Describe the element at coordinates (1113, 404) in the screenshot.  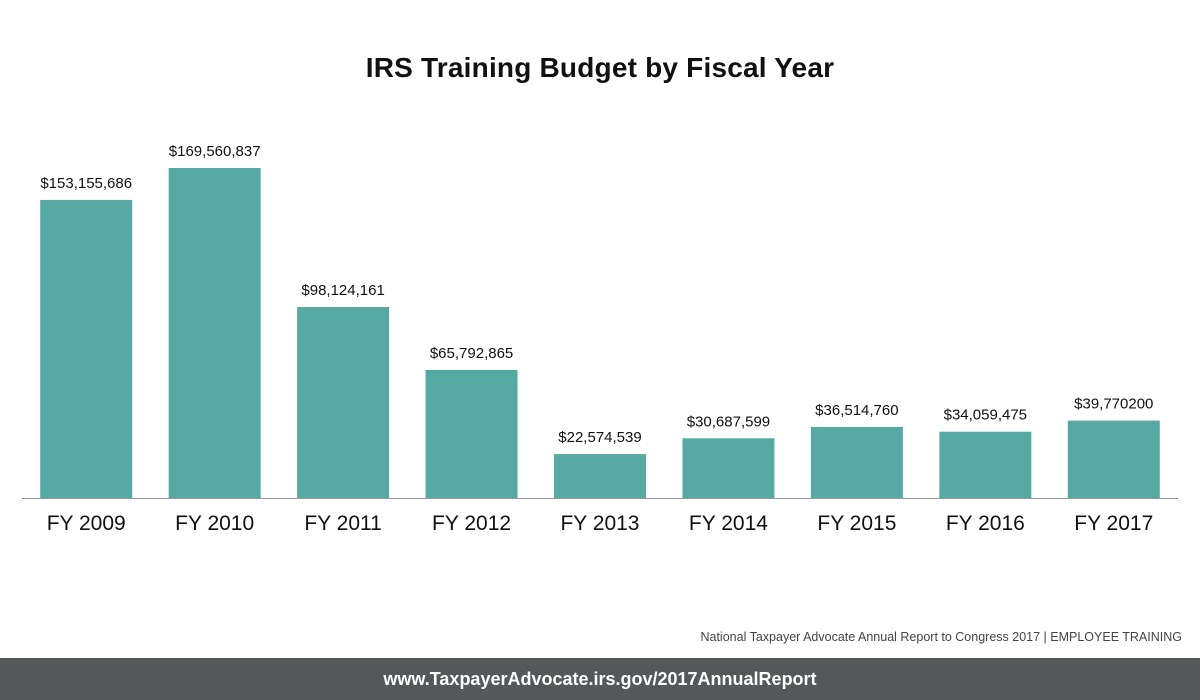
I see `data-label: $39,770200` at that location.